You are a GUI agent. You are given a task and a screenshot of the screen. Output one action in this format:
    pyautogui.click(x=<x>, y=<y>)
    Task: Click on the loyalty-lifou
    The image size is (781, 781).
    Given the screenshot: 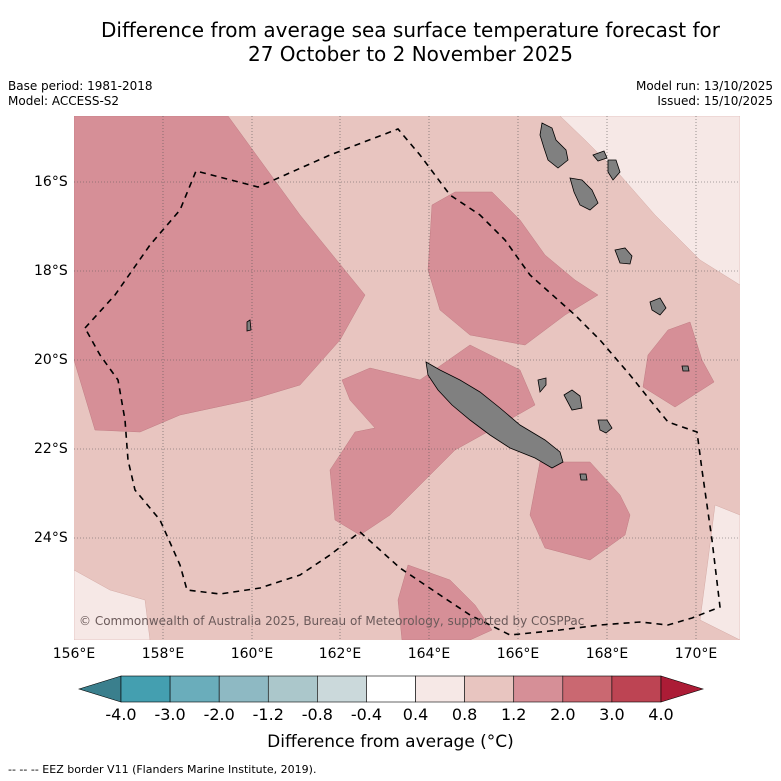 What is the action you would take?
    pyautogui.click(x=573, y=400)
    